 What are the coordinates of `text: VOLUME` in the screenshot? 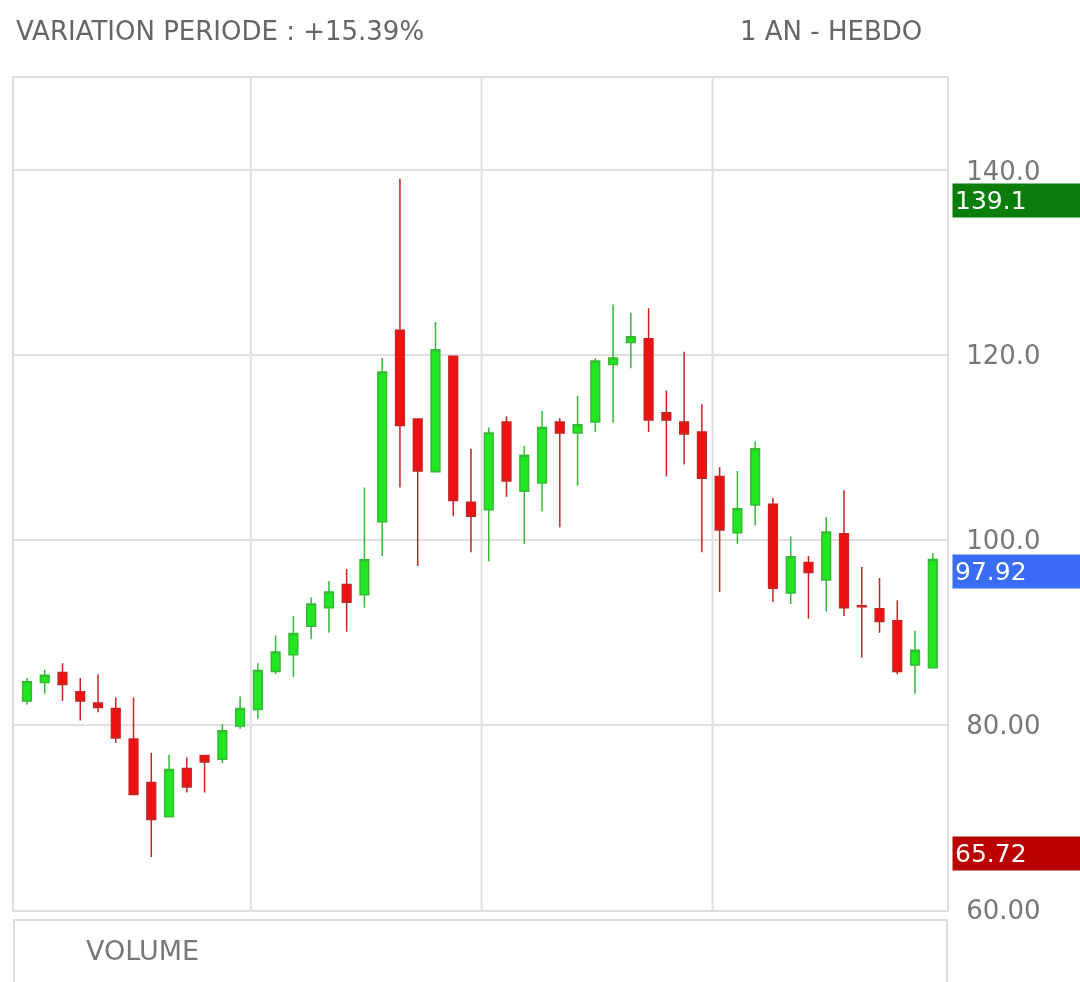 It's located at (143, 950).